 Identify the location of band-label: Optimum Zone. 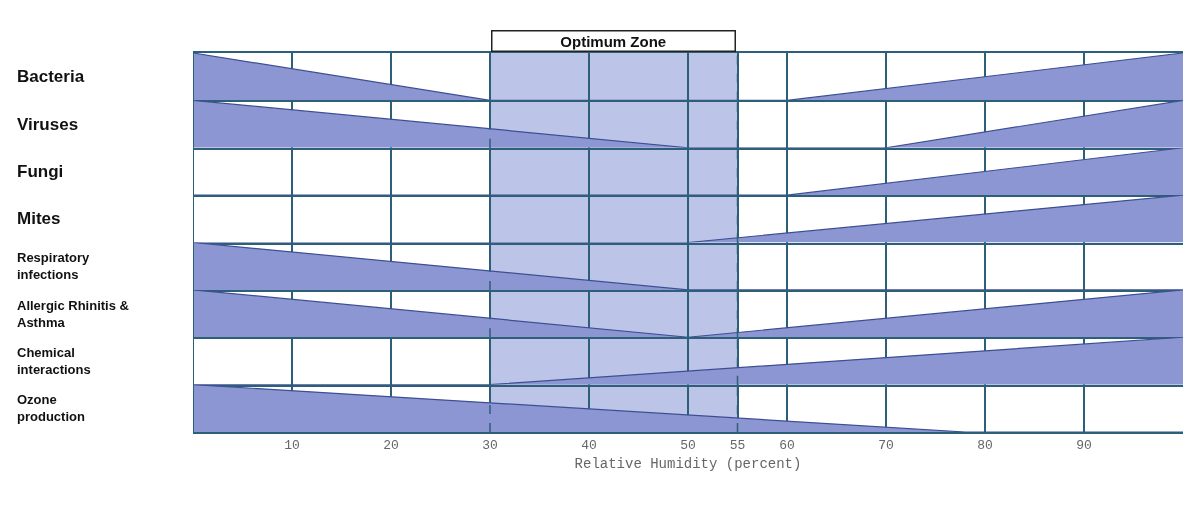
(613, 41).